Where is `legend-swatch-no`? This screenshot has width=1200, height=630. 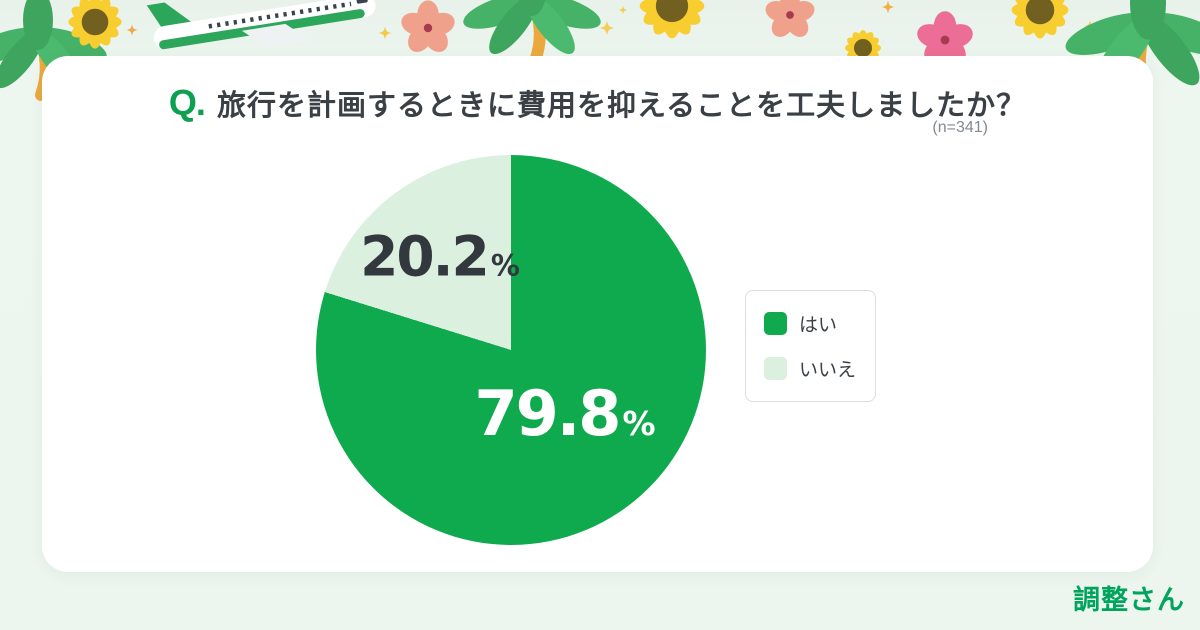 legend-swatch-no is located at coordinates (775, 368).